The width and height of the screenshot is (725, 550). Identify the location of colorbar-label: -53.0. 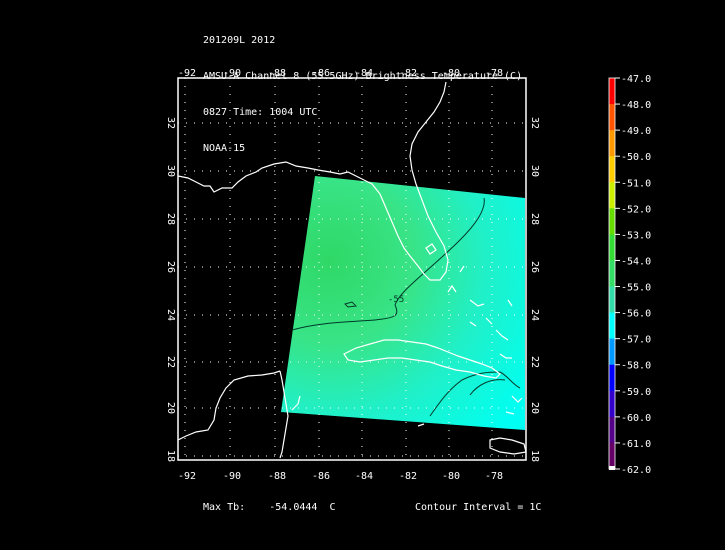
(636, 235).